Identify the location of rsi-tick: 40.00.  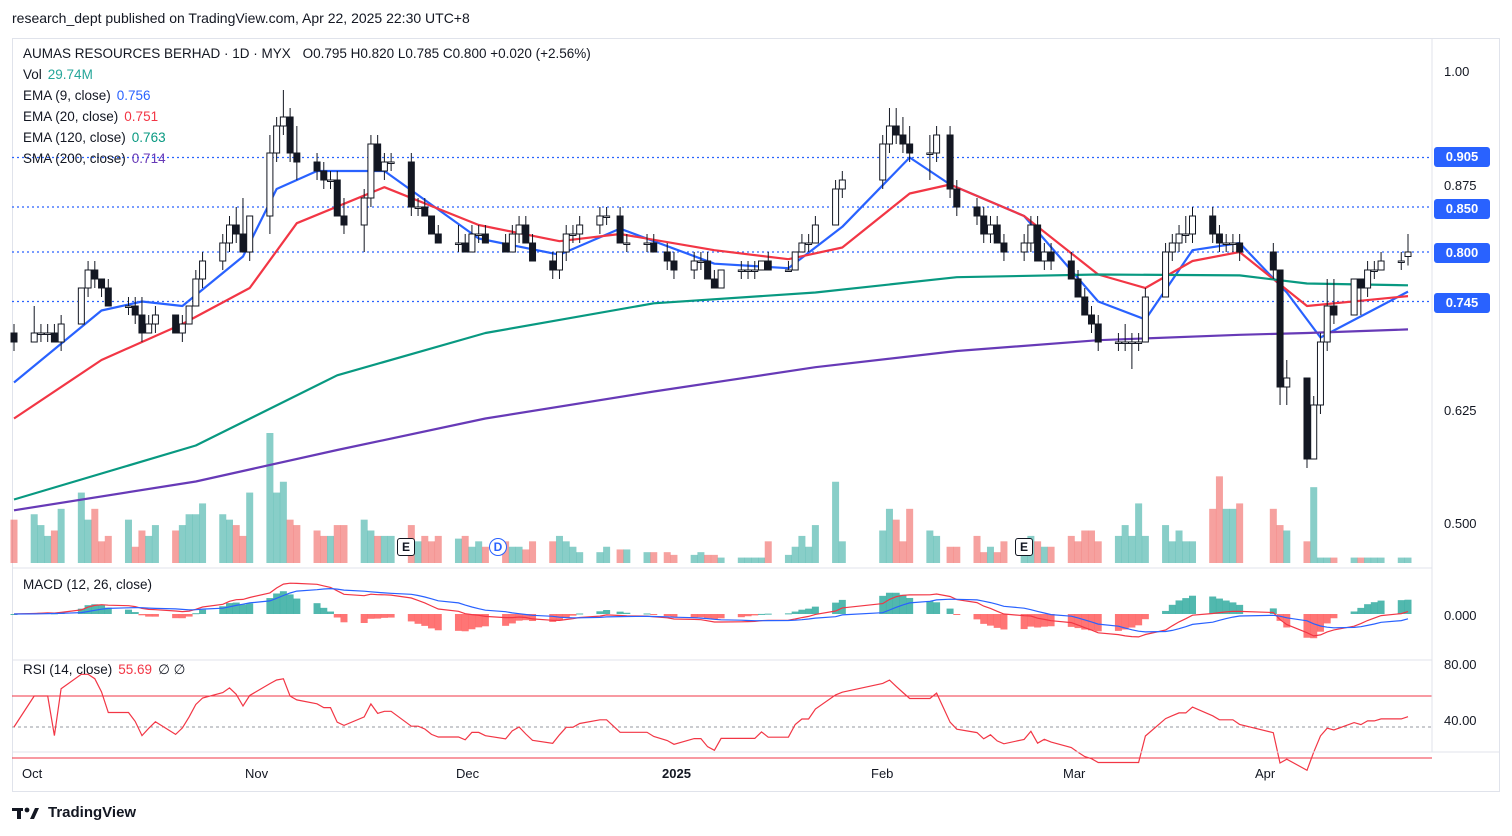
(1460, 720).